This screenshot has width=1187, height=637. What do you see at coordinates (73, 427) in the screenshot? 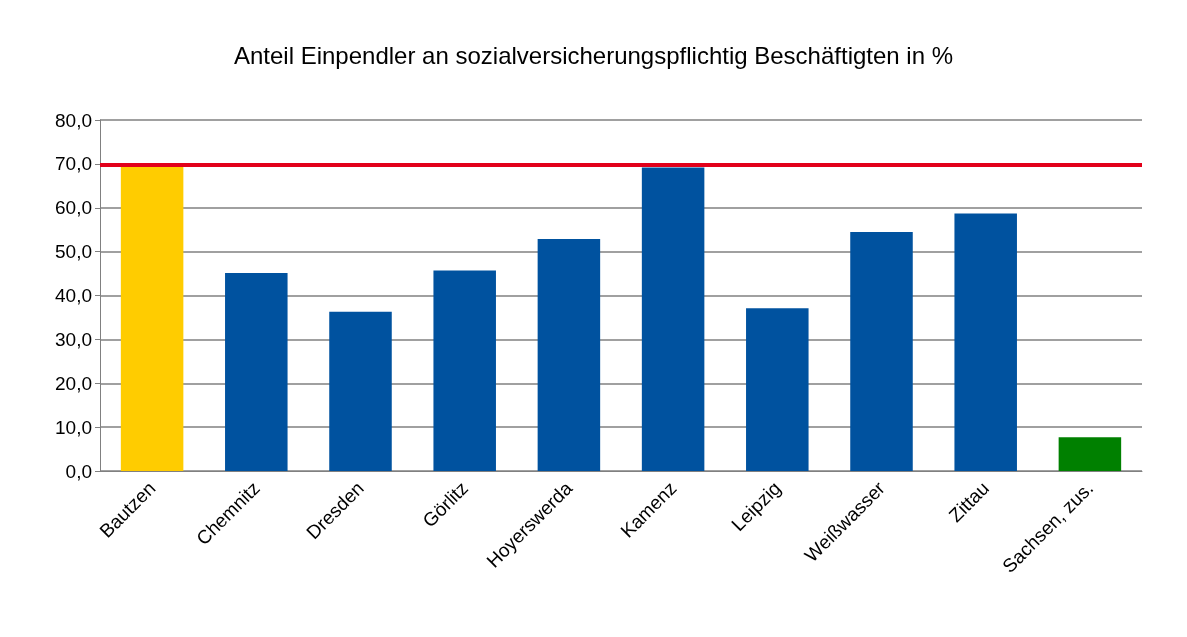
I see `y-tick-label: 10,0` at bounding box center [73, 427].